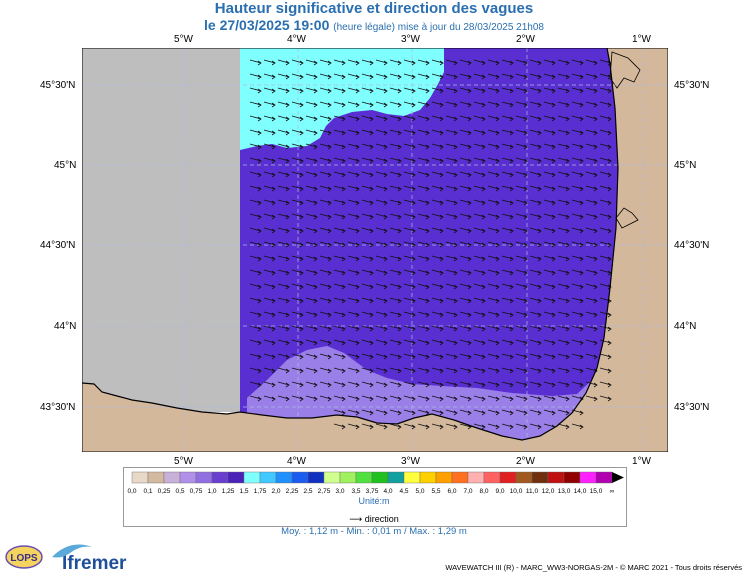  Describe the element at coordinates (377, 477) in the screenshot. I see `colorbar` at that location.